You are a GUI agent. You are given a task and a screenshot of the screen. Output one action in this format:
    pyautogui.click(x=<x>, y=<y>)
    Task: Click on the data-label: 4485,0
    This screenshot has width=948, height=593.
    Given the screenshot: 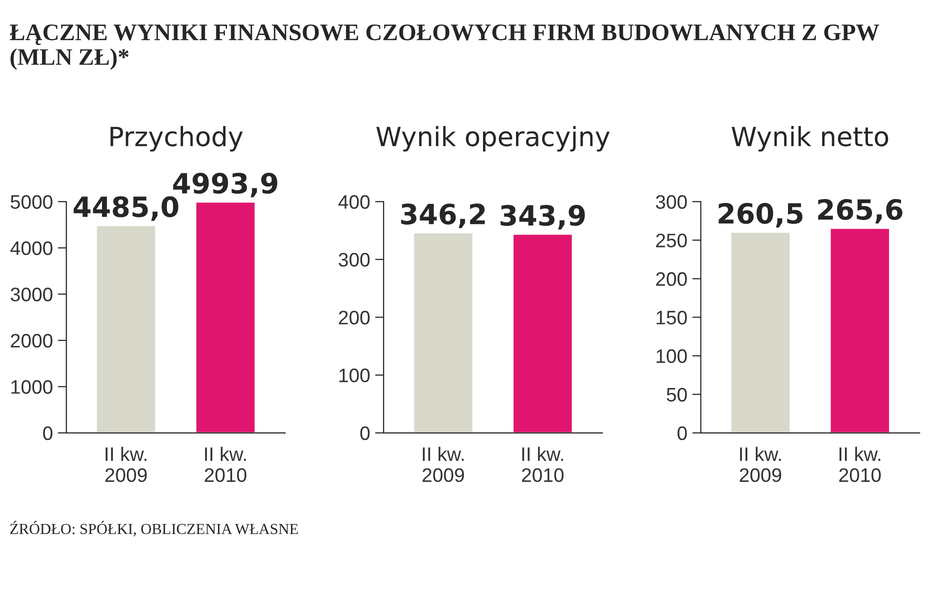 What is the action you would take?
    pyautogui.click(x=126, y=208)
    